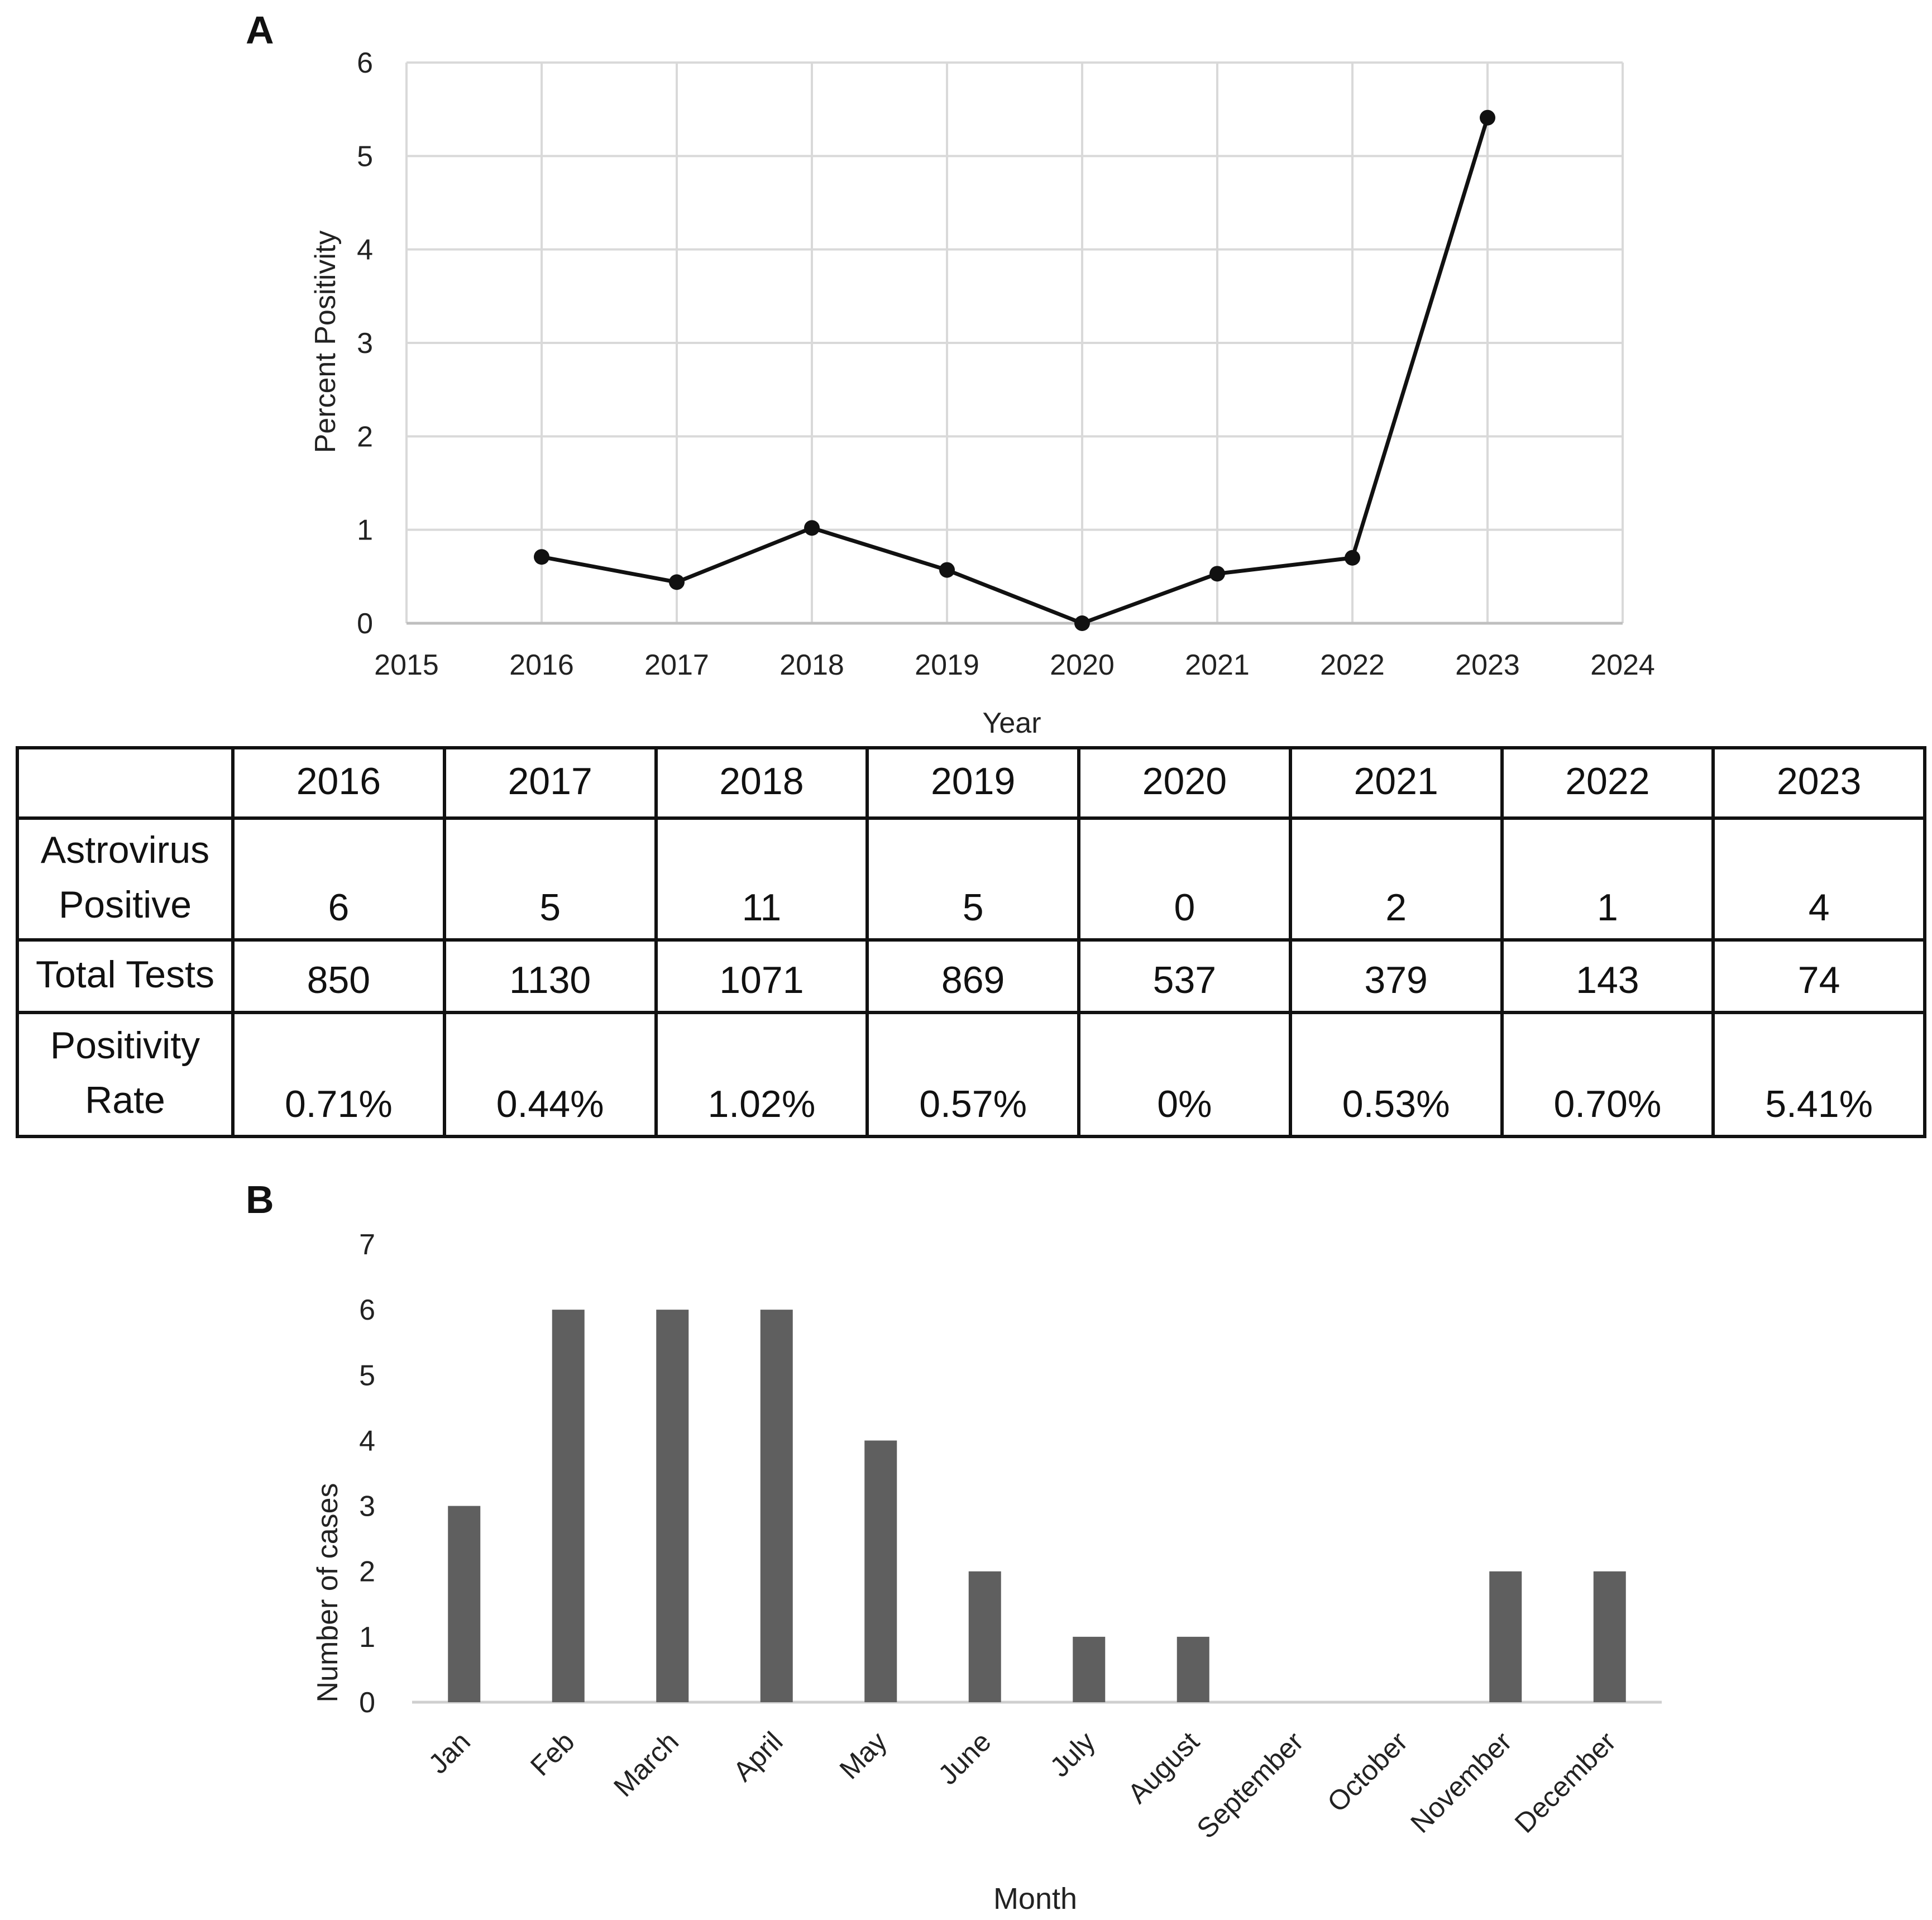  I want to click on b-x-tick-label: March, so click(646, 1764).